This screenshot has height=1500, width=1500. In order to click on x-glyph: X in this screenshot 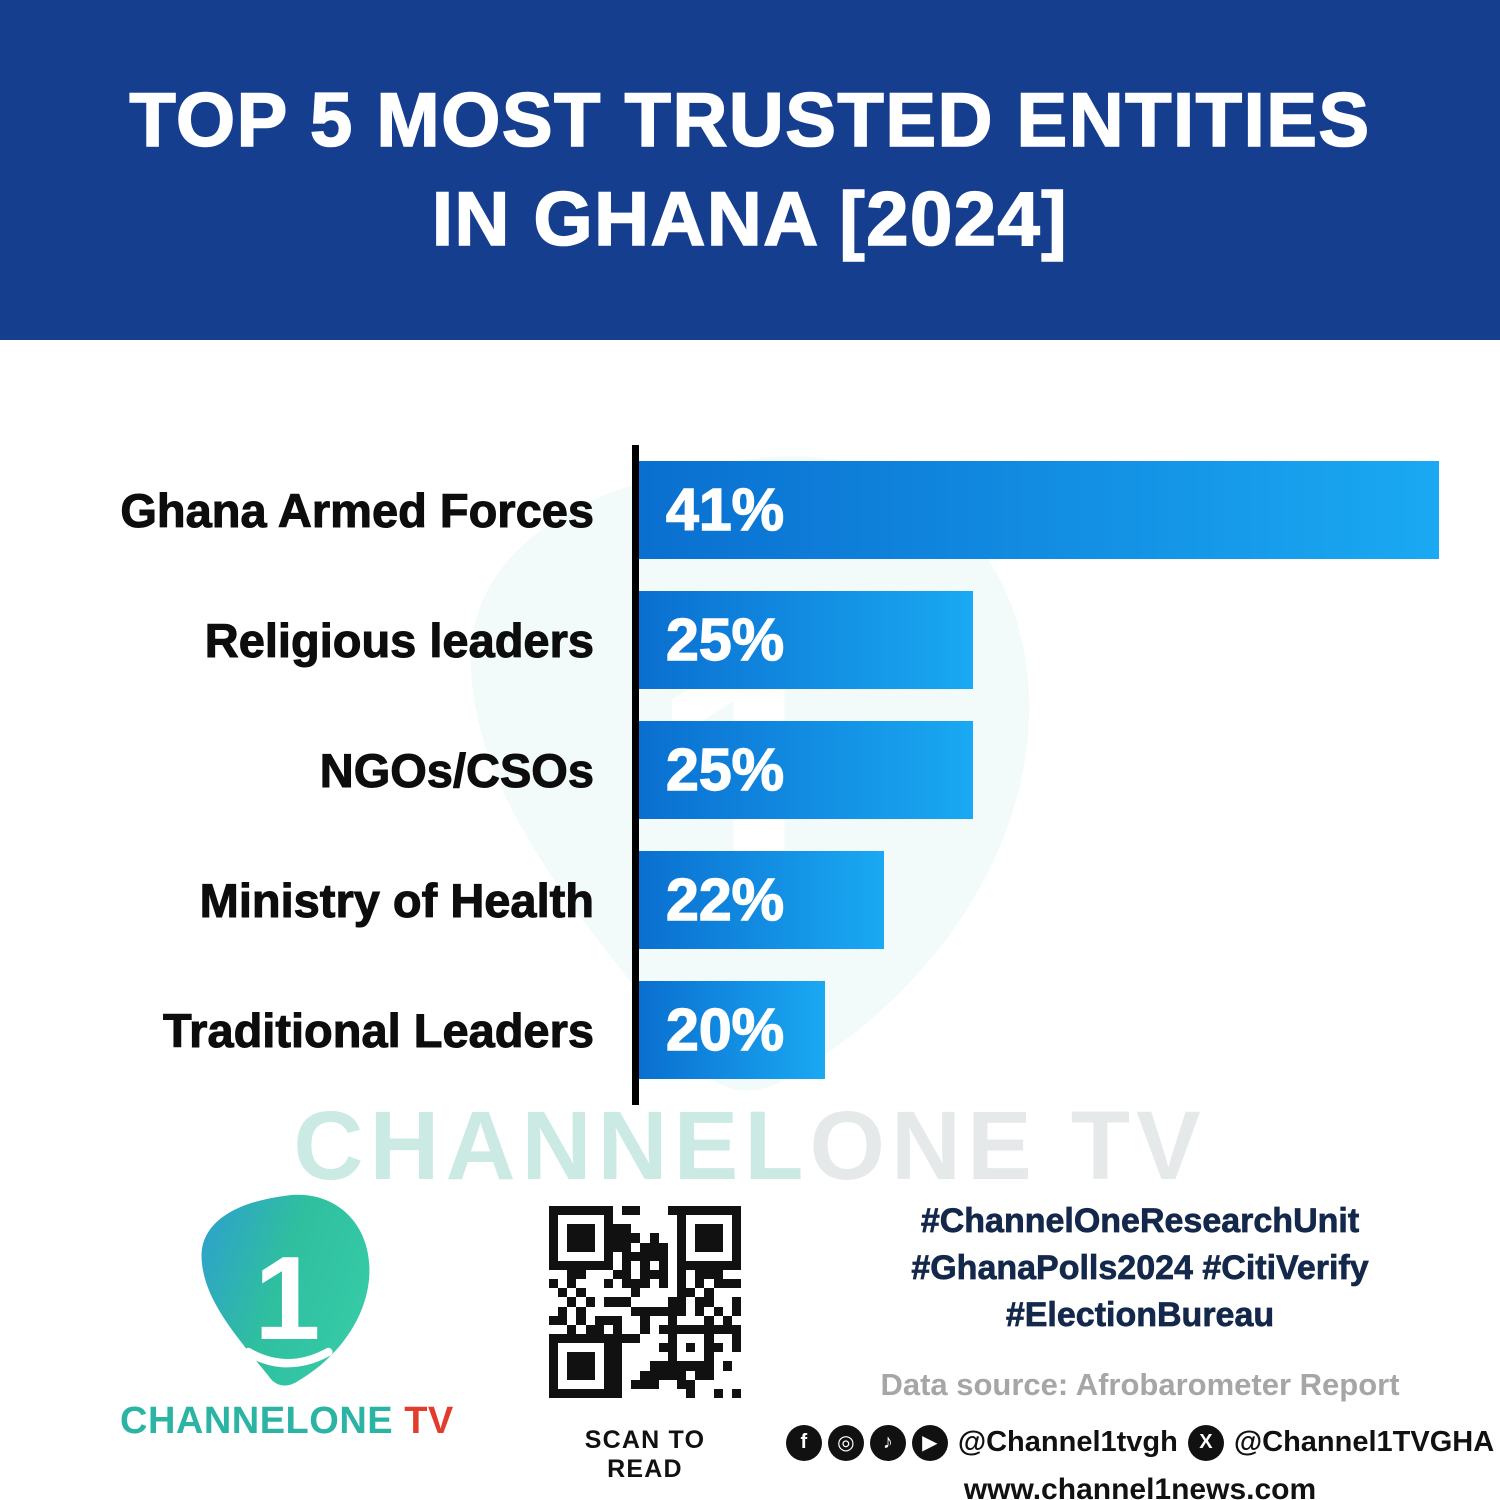, I will do `click(1206, 1442)`.